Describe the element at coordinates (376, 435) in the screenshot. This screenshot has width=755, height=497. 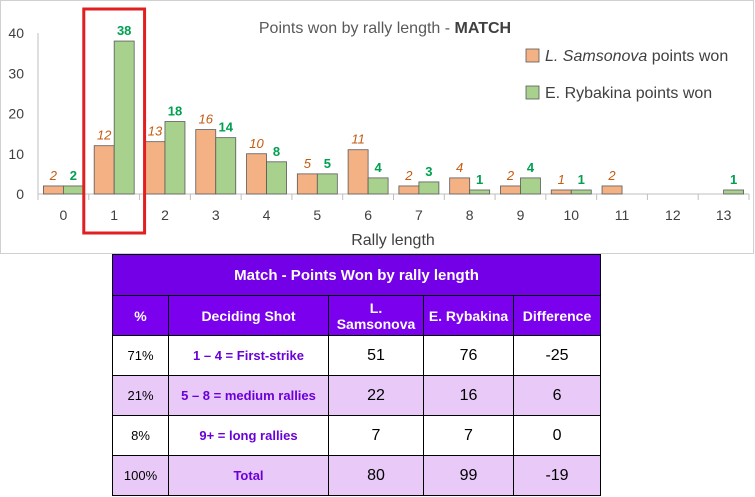
I see `row-samsonova: 7` at that location.